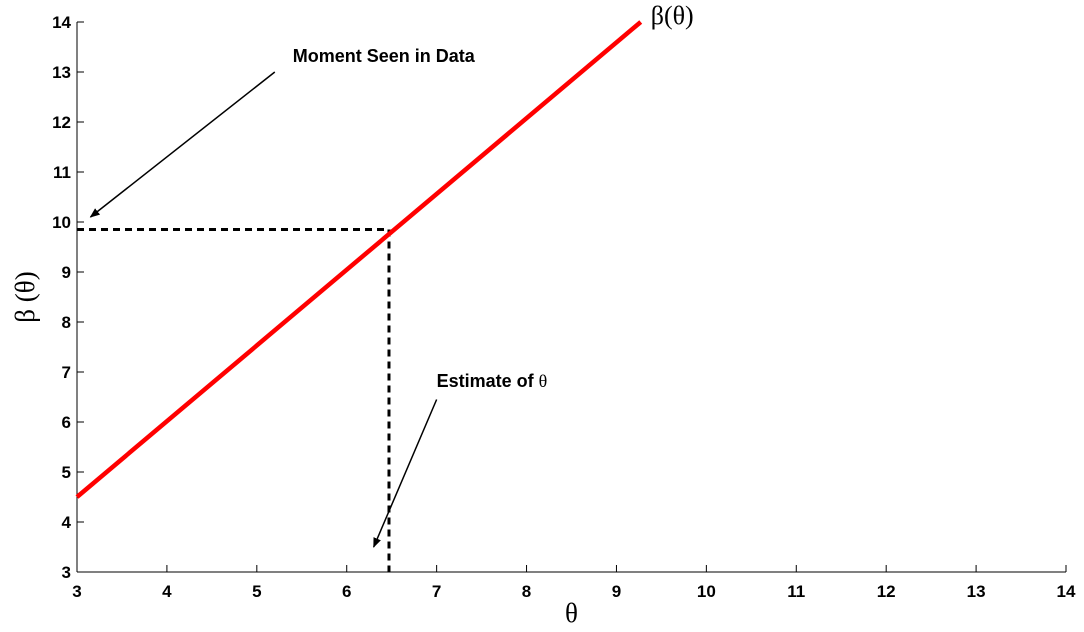  I want to click on x-tick-label: 11, so click(796, 591).